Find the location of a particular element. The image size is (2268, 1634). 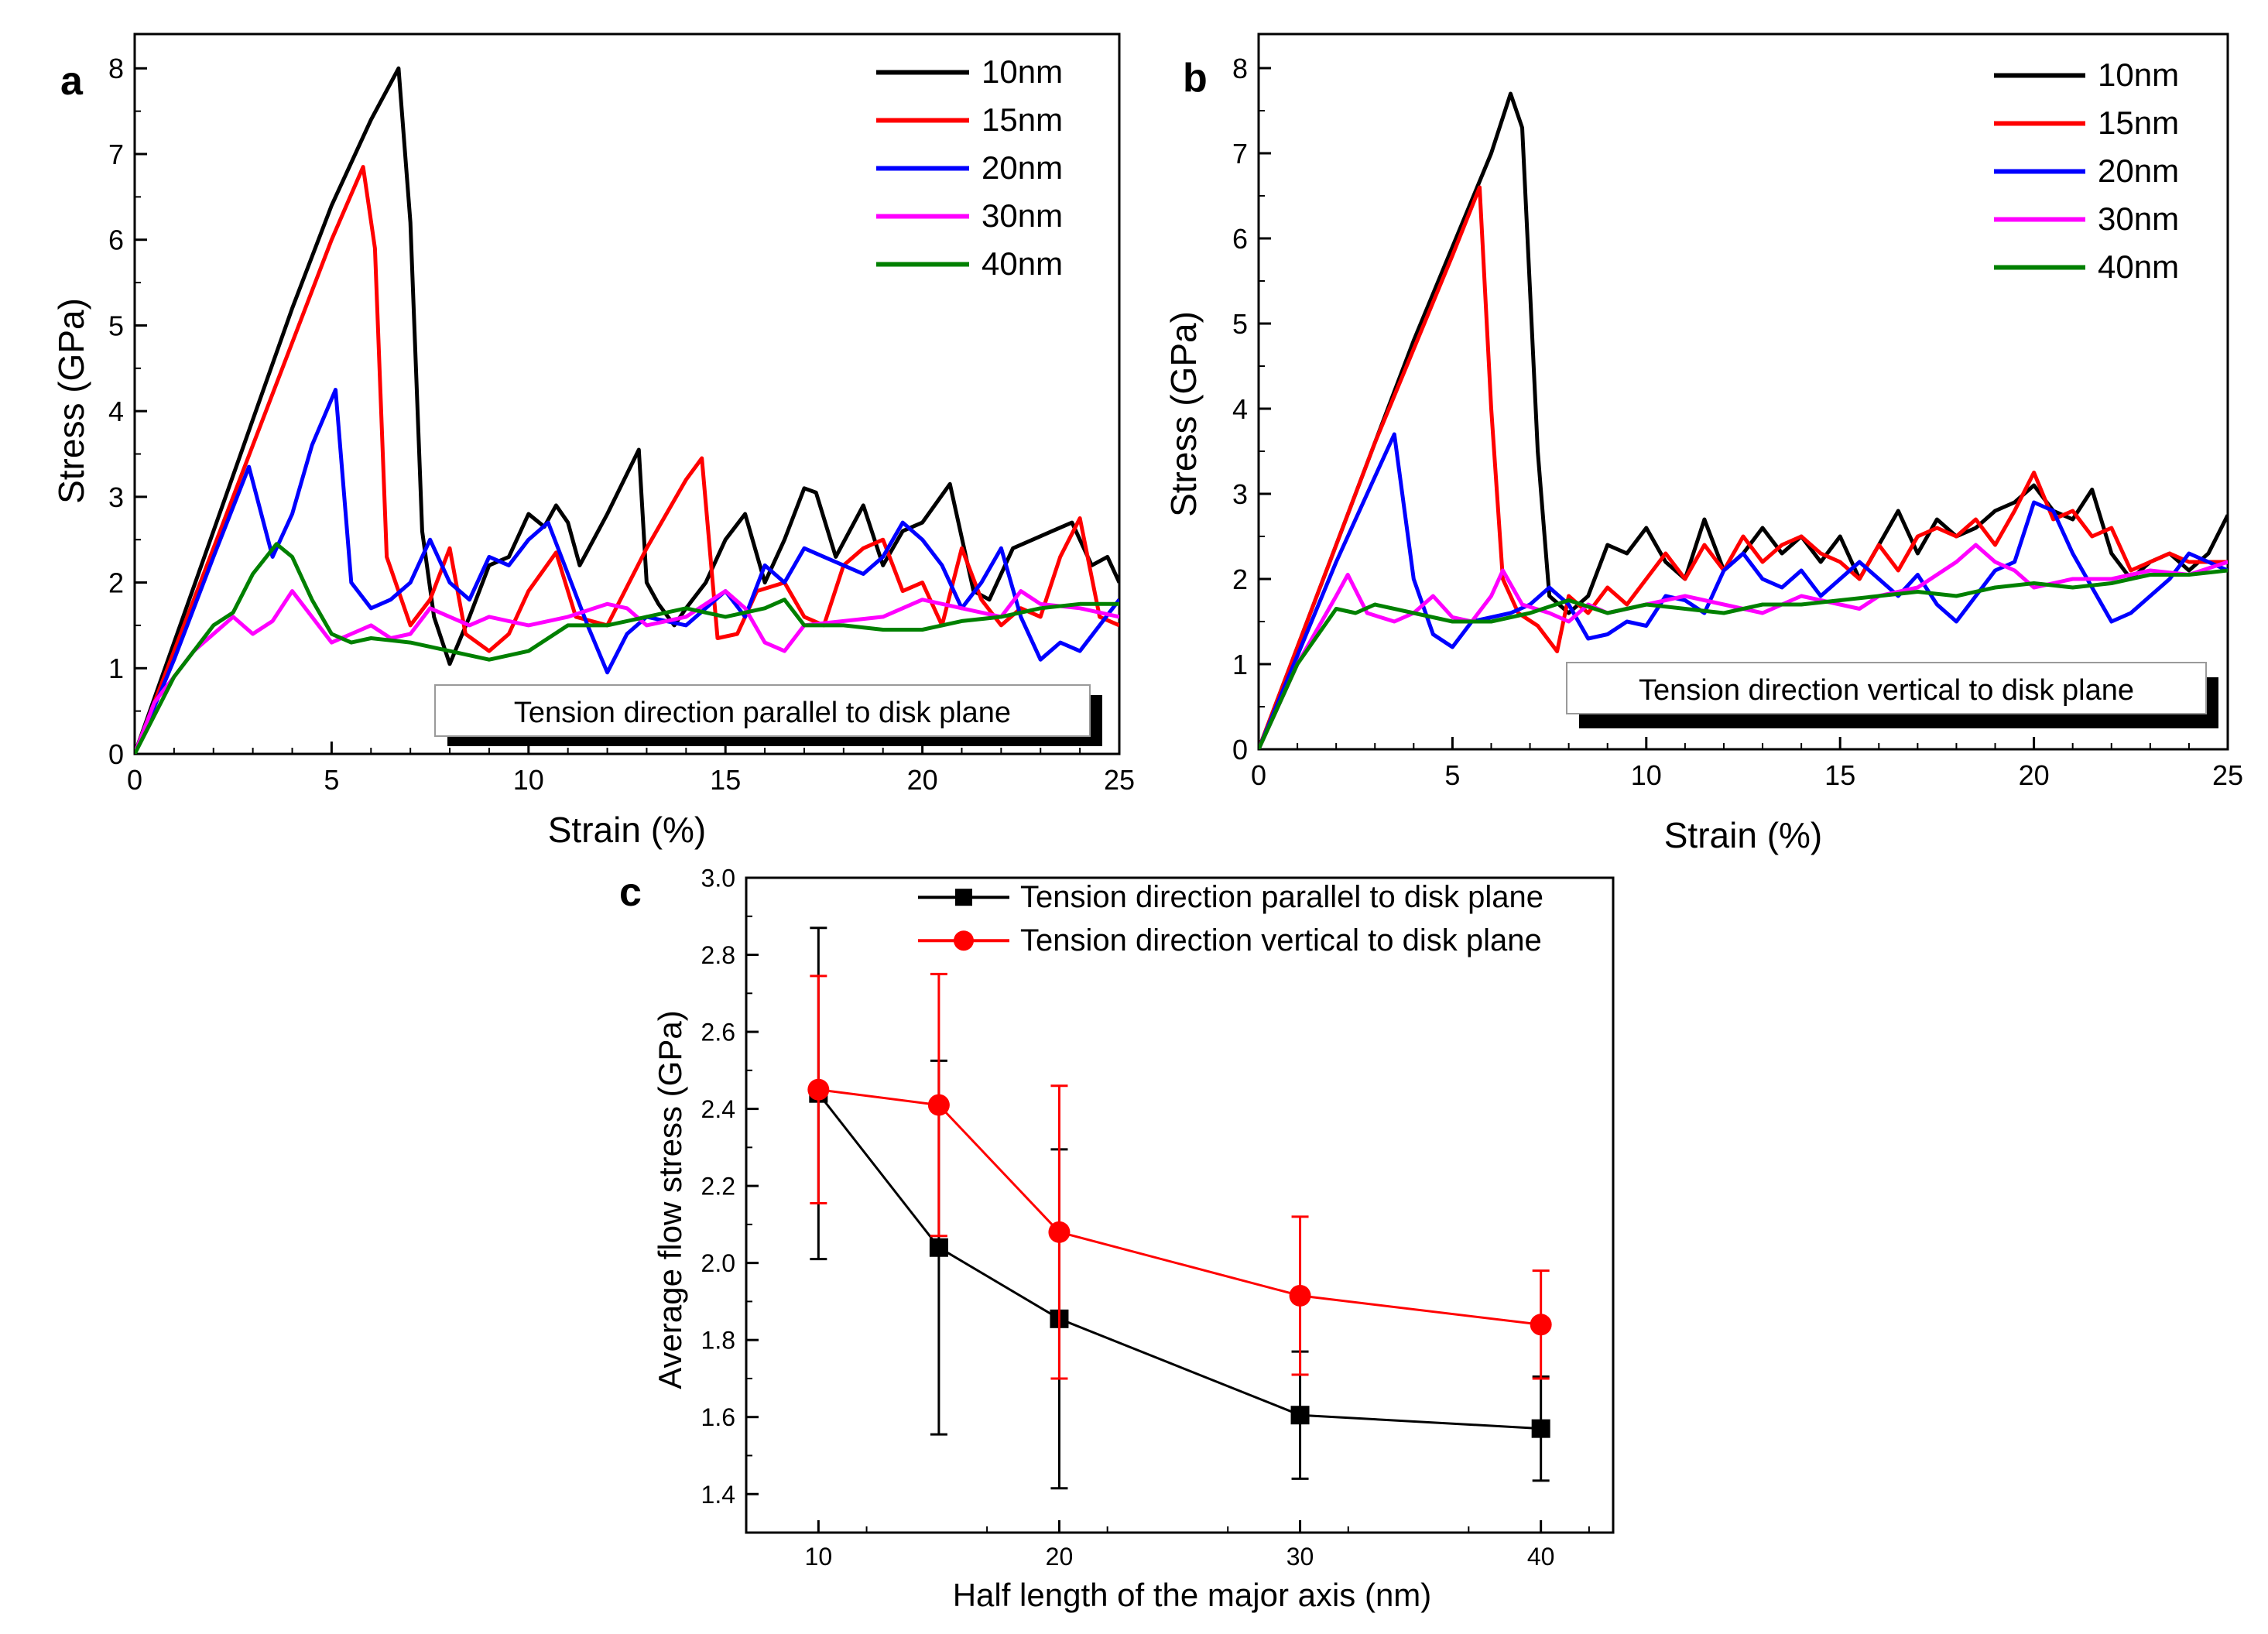

panel-b-annotation: Tension direction vertical to disk plane is located at coordinates (1886, 690).